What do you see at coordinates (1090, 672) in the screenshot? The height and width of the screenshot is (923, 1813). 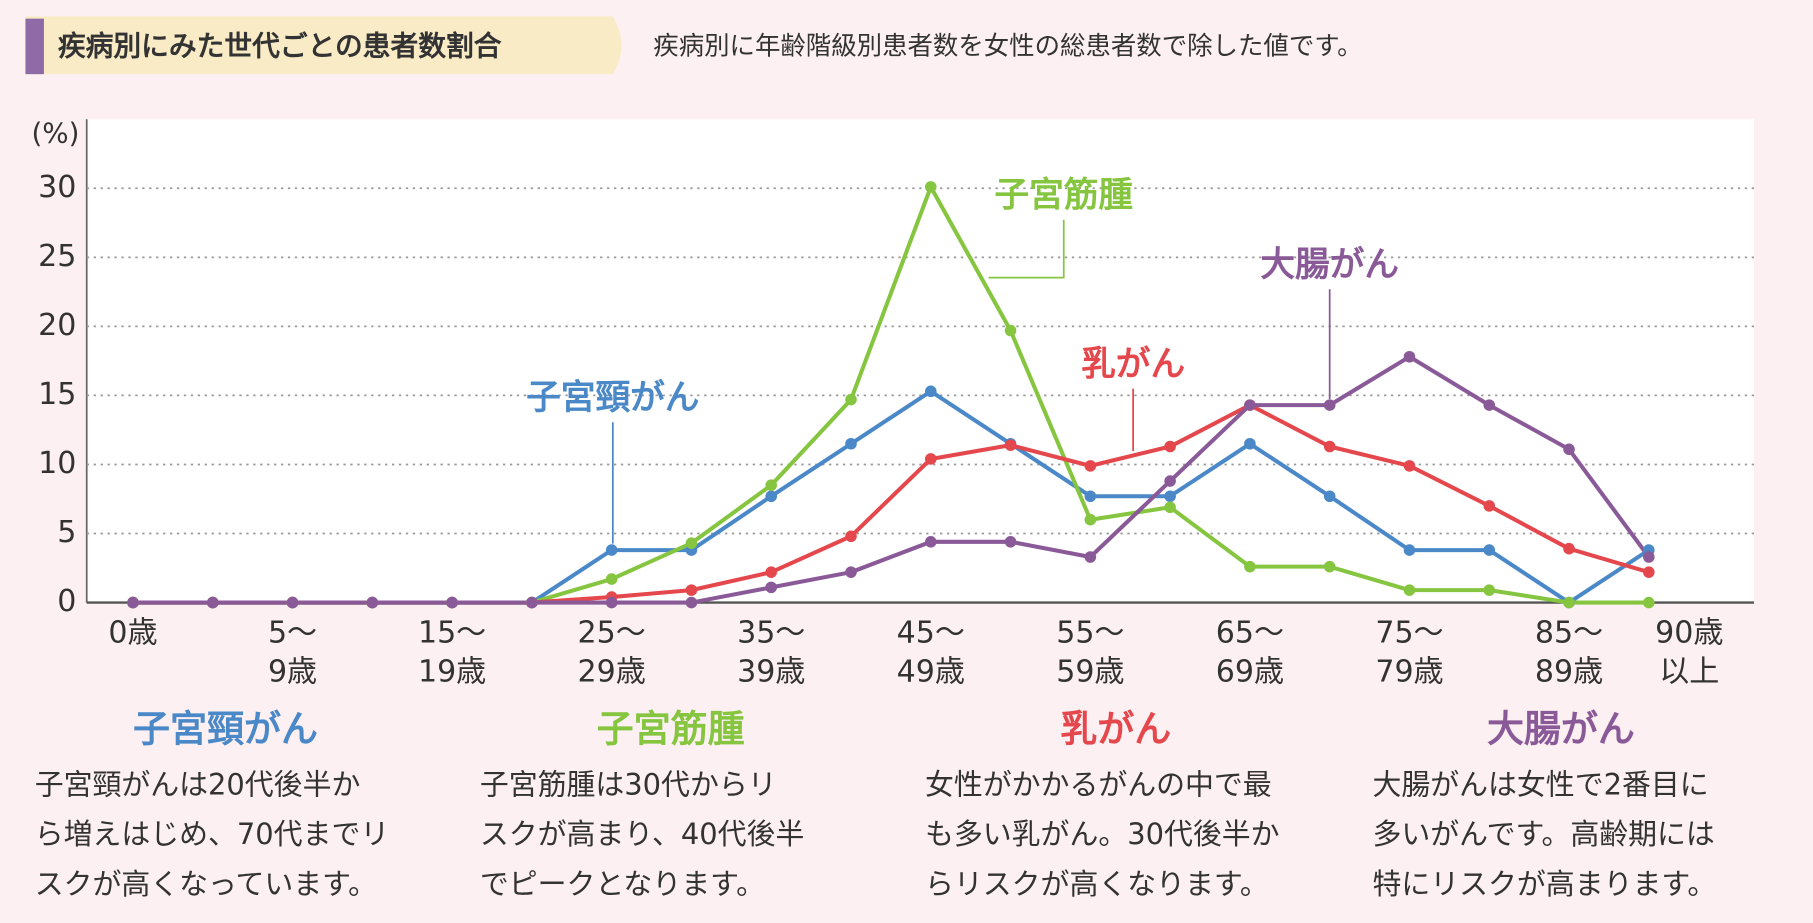 I see `x-tick-label: 59歳` at bounding box center [1090, 672].